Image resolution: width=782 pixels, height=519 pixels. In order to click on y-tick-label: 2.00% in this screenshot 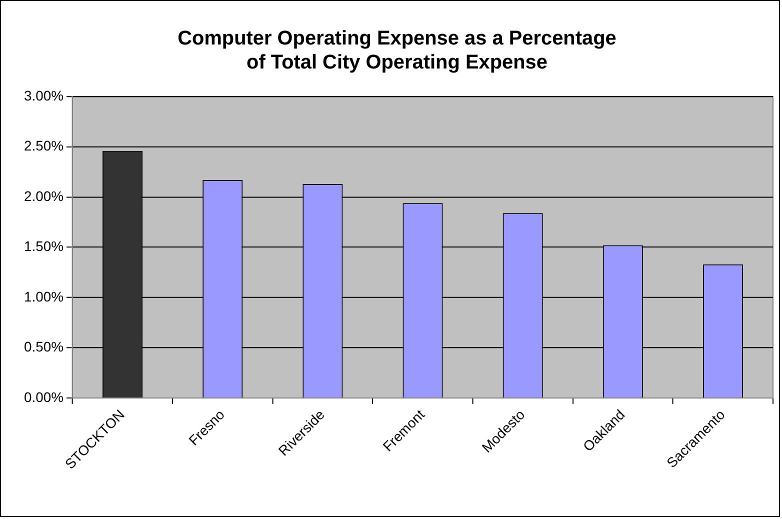, I will do `click(44, 196)`.